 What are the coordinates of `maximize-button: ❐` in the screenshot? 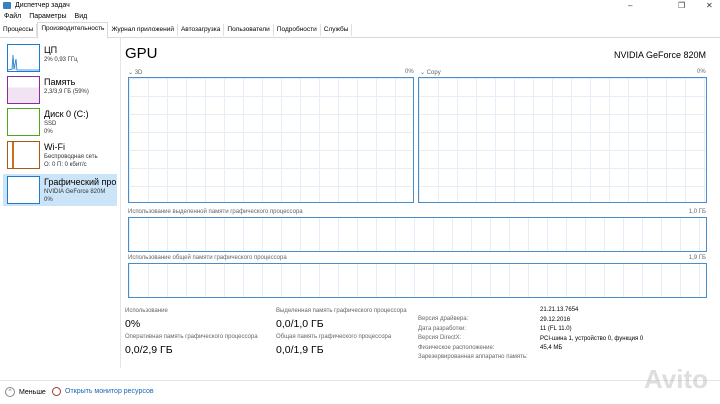 It's located at (682, 5).